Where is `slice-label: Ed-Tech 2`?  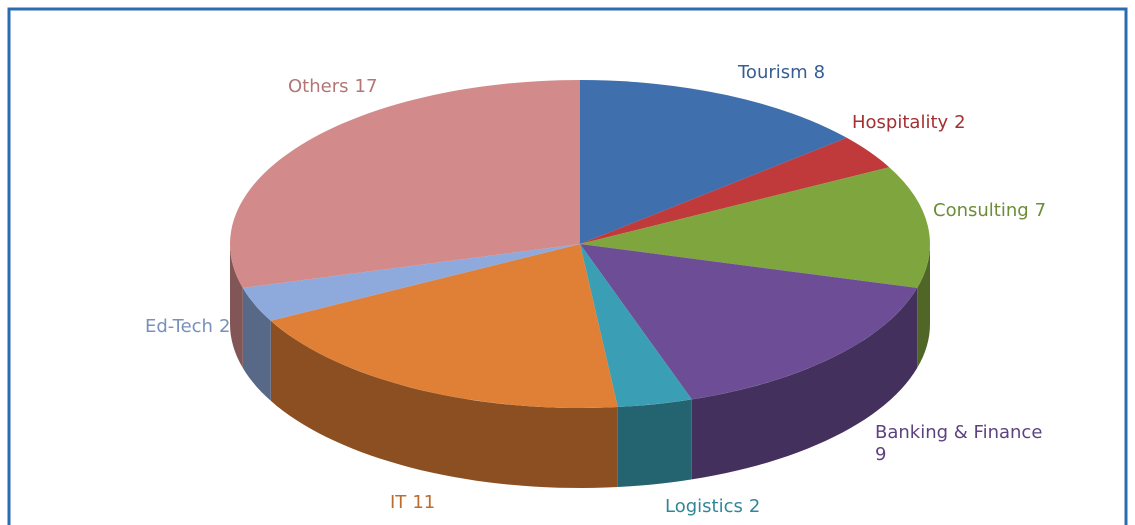
slice-label: Ed-Tech 2 is located at coordinates (187, 326).